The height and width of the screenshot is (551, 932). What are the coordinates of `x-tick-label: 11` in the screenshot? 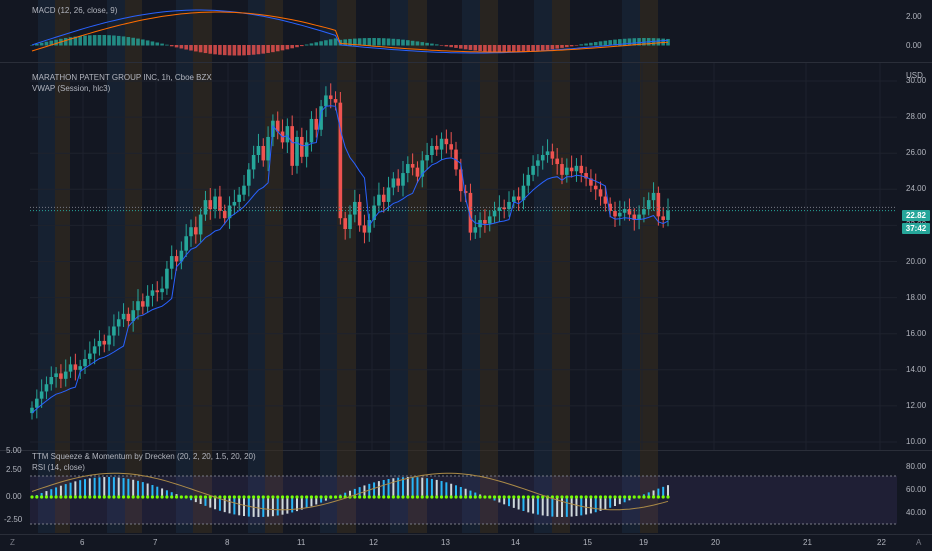 It's located at (301, 542).